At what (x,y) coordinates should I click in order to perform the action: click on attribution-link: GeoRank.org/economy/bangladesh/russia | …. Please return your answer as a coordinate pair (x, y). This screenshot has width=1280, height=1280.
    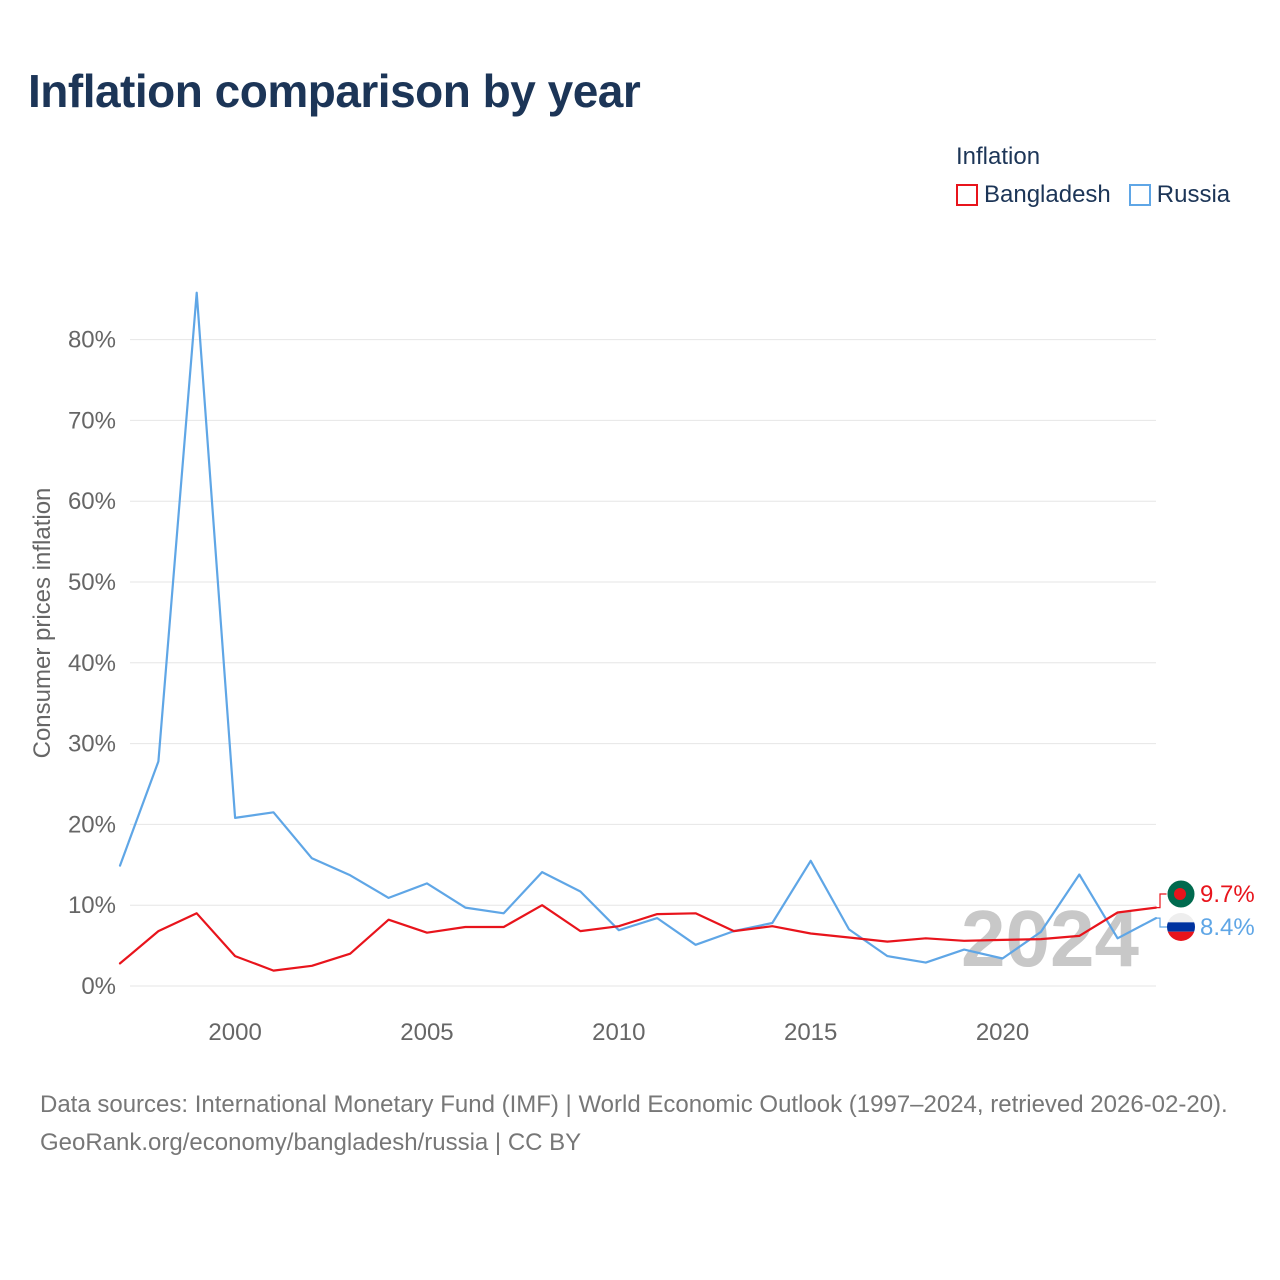
    Looking at the image, I should click on (311, 1142).